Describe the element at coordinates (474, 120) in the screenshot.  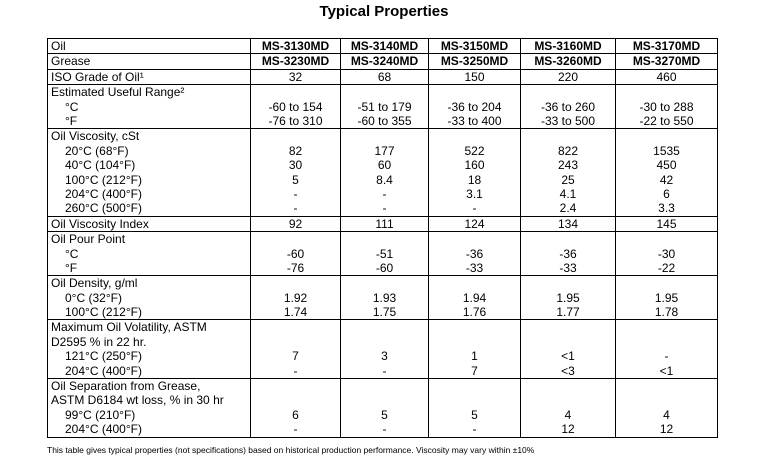
I see `value: -33 to 400` at that location.